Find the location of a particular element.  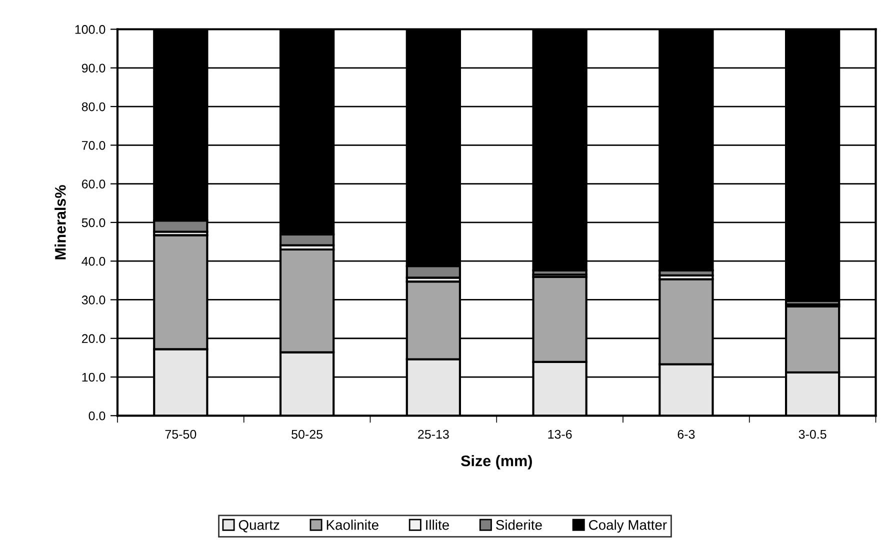

x-tick-label: 25-13 is located at coordinates (433, 434).